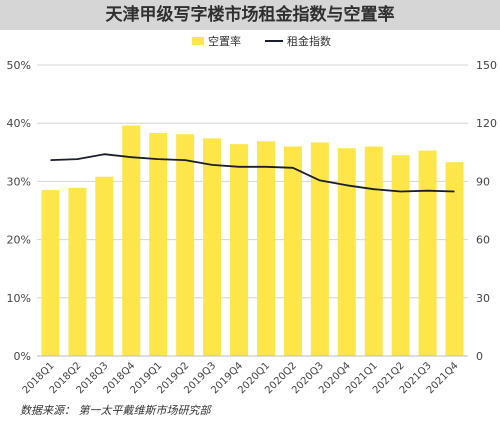 The height and width of the screenshot is (423, 500). What do you see at coordinates (224, 41) in the screenshot?
I see `legend-label-vacancy: 空置率` at bounding box center [224, 41].